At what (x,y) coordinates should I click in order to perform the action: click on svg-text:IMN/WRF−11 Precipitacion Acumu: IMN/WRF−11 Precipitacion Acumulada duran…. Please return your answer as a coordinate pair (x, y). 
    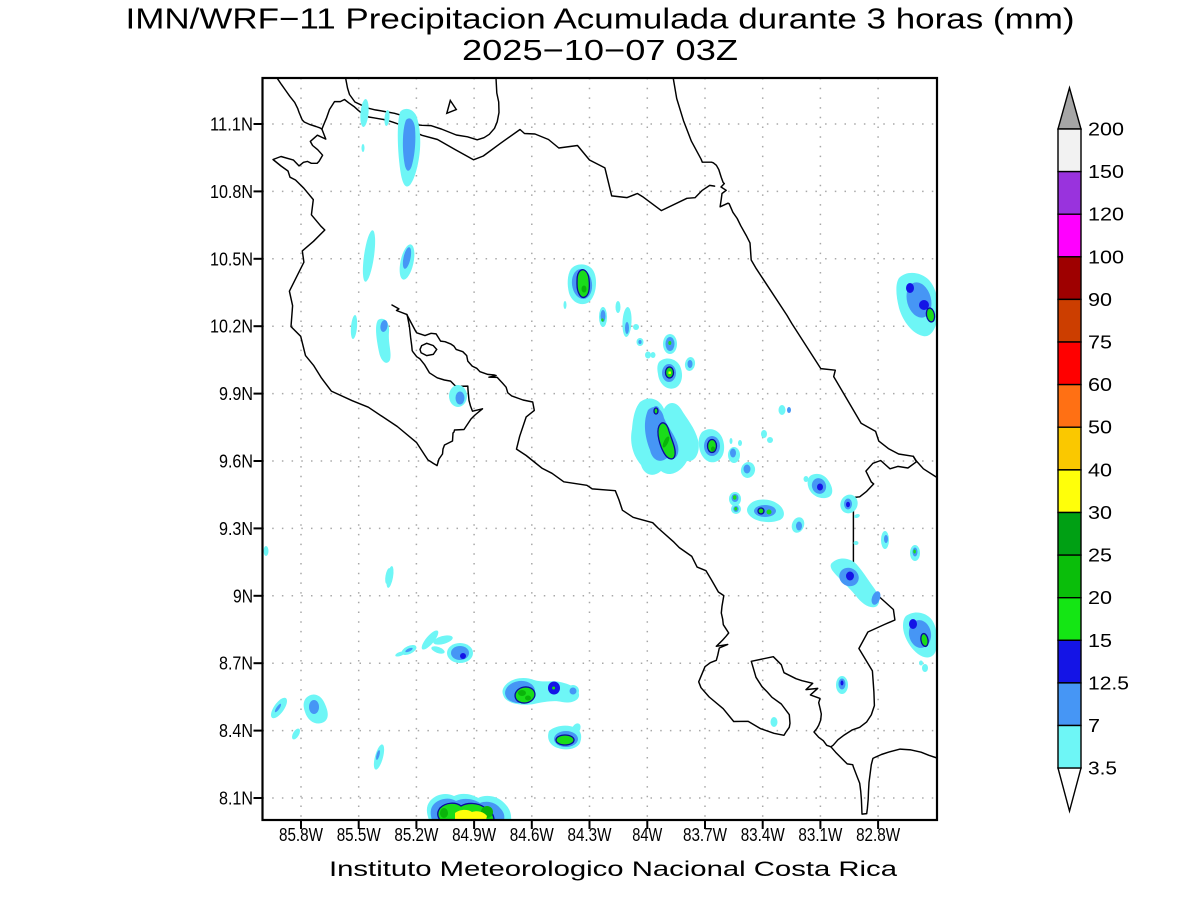
    Looking at the image, I should click on (600, 20).